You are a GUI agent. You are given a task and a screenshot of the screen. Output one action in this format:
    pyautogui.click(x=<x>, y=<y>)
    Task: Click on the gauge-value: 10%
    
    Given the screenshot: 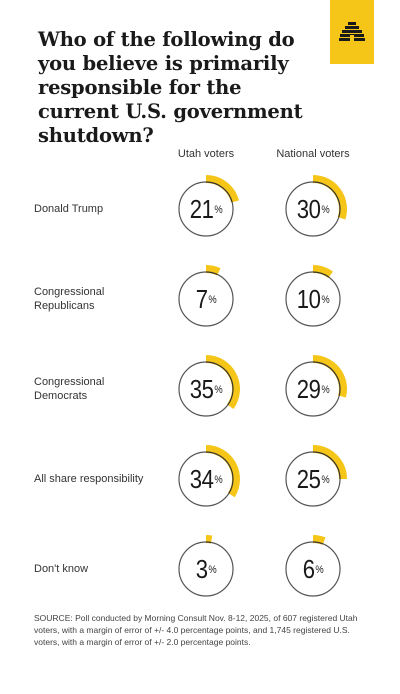 What is the action you would take?
    pyautogui.click(x=313, y=299)
    